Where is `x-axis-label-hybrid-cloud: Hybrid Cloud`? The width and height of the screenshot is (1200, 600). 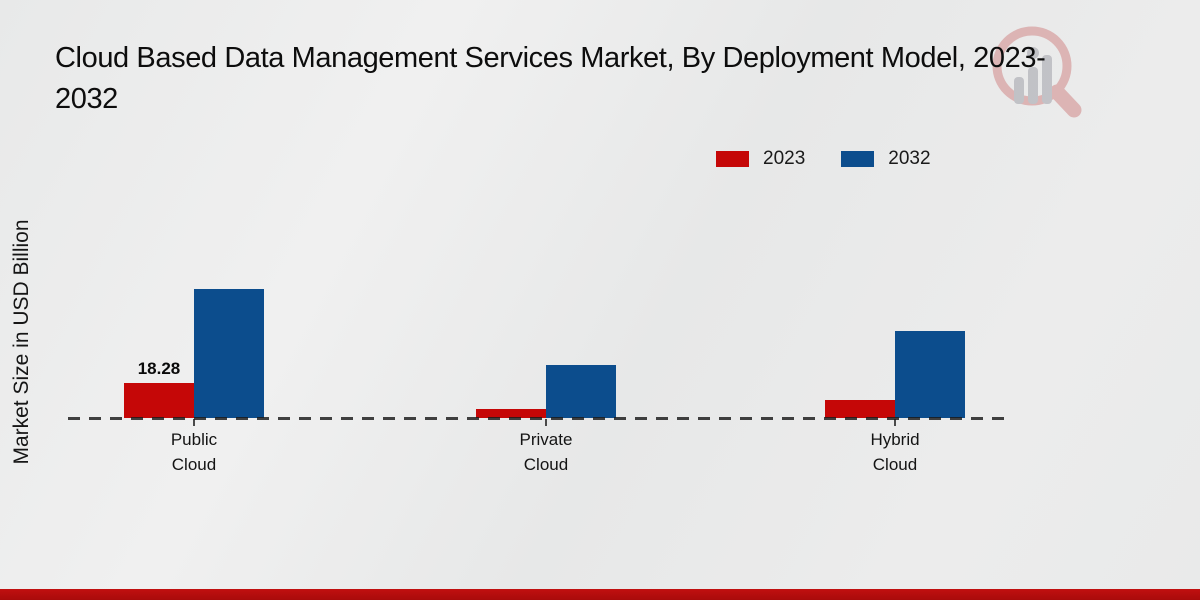 x-axis-label-hybrid-cloud: Hybrid Cloud is located at coordinates (895, 452).